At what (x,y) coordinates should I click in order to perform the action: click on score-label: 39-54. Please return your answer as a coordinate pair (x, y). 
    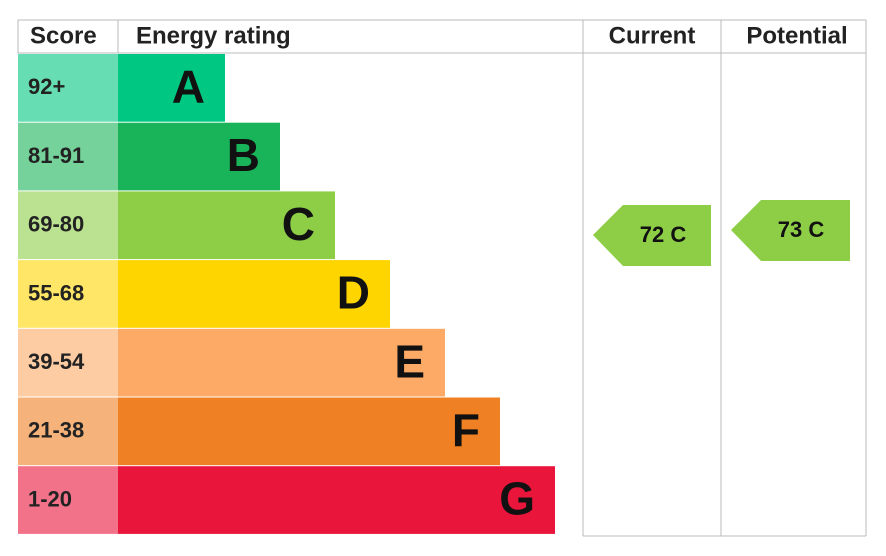
    Looking at the image, I should click on (56, 361).